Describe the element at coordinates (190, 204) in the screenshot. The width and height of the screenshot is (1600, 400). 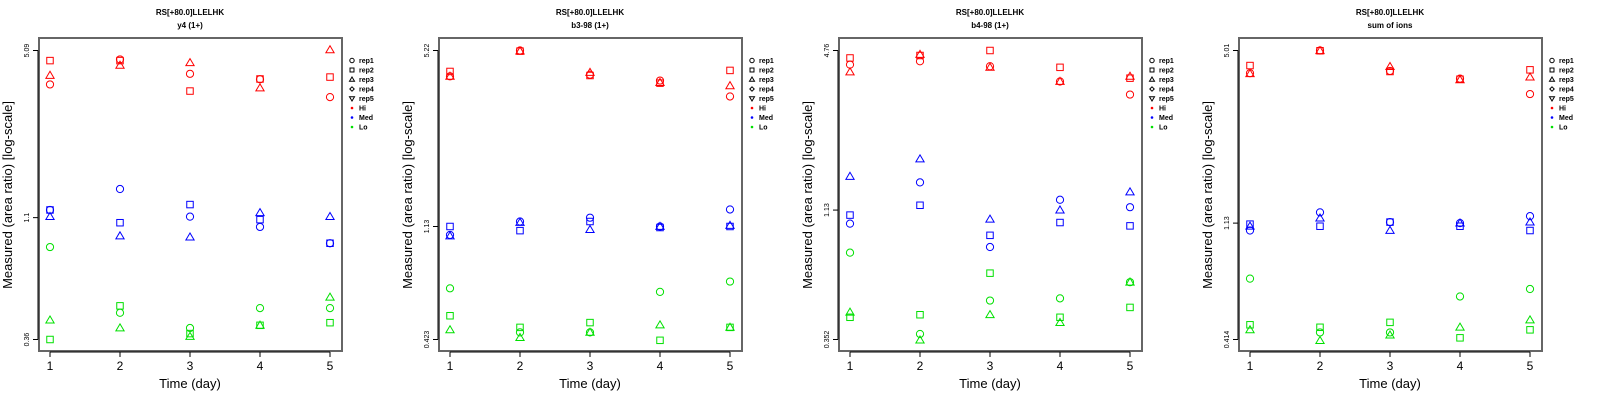
I see `point-med-rep2-day3` at that location.